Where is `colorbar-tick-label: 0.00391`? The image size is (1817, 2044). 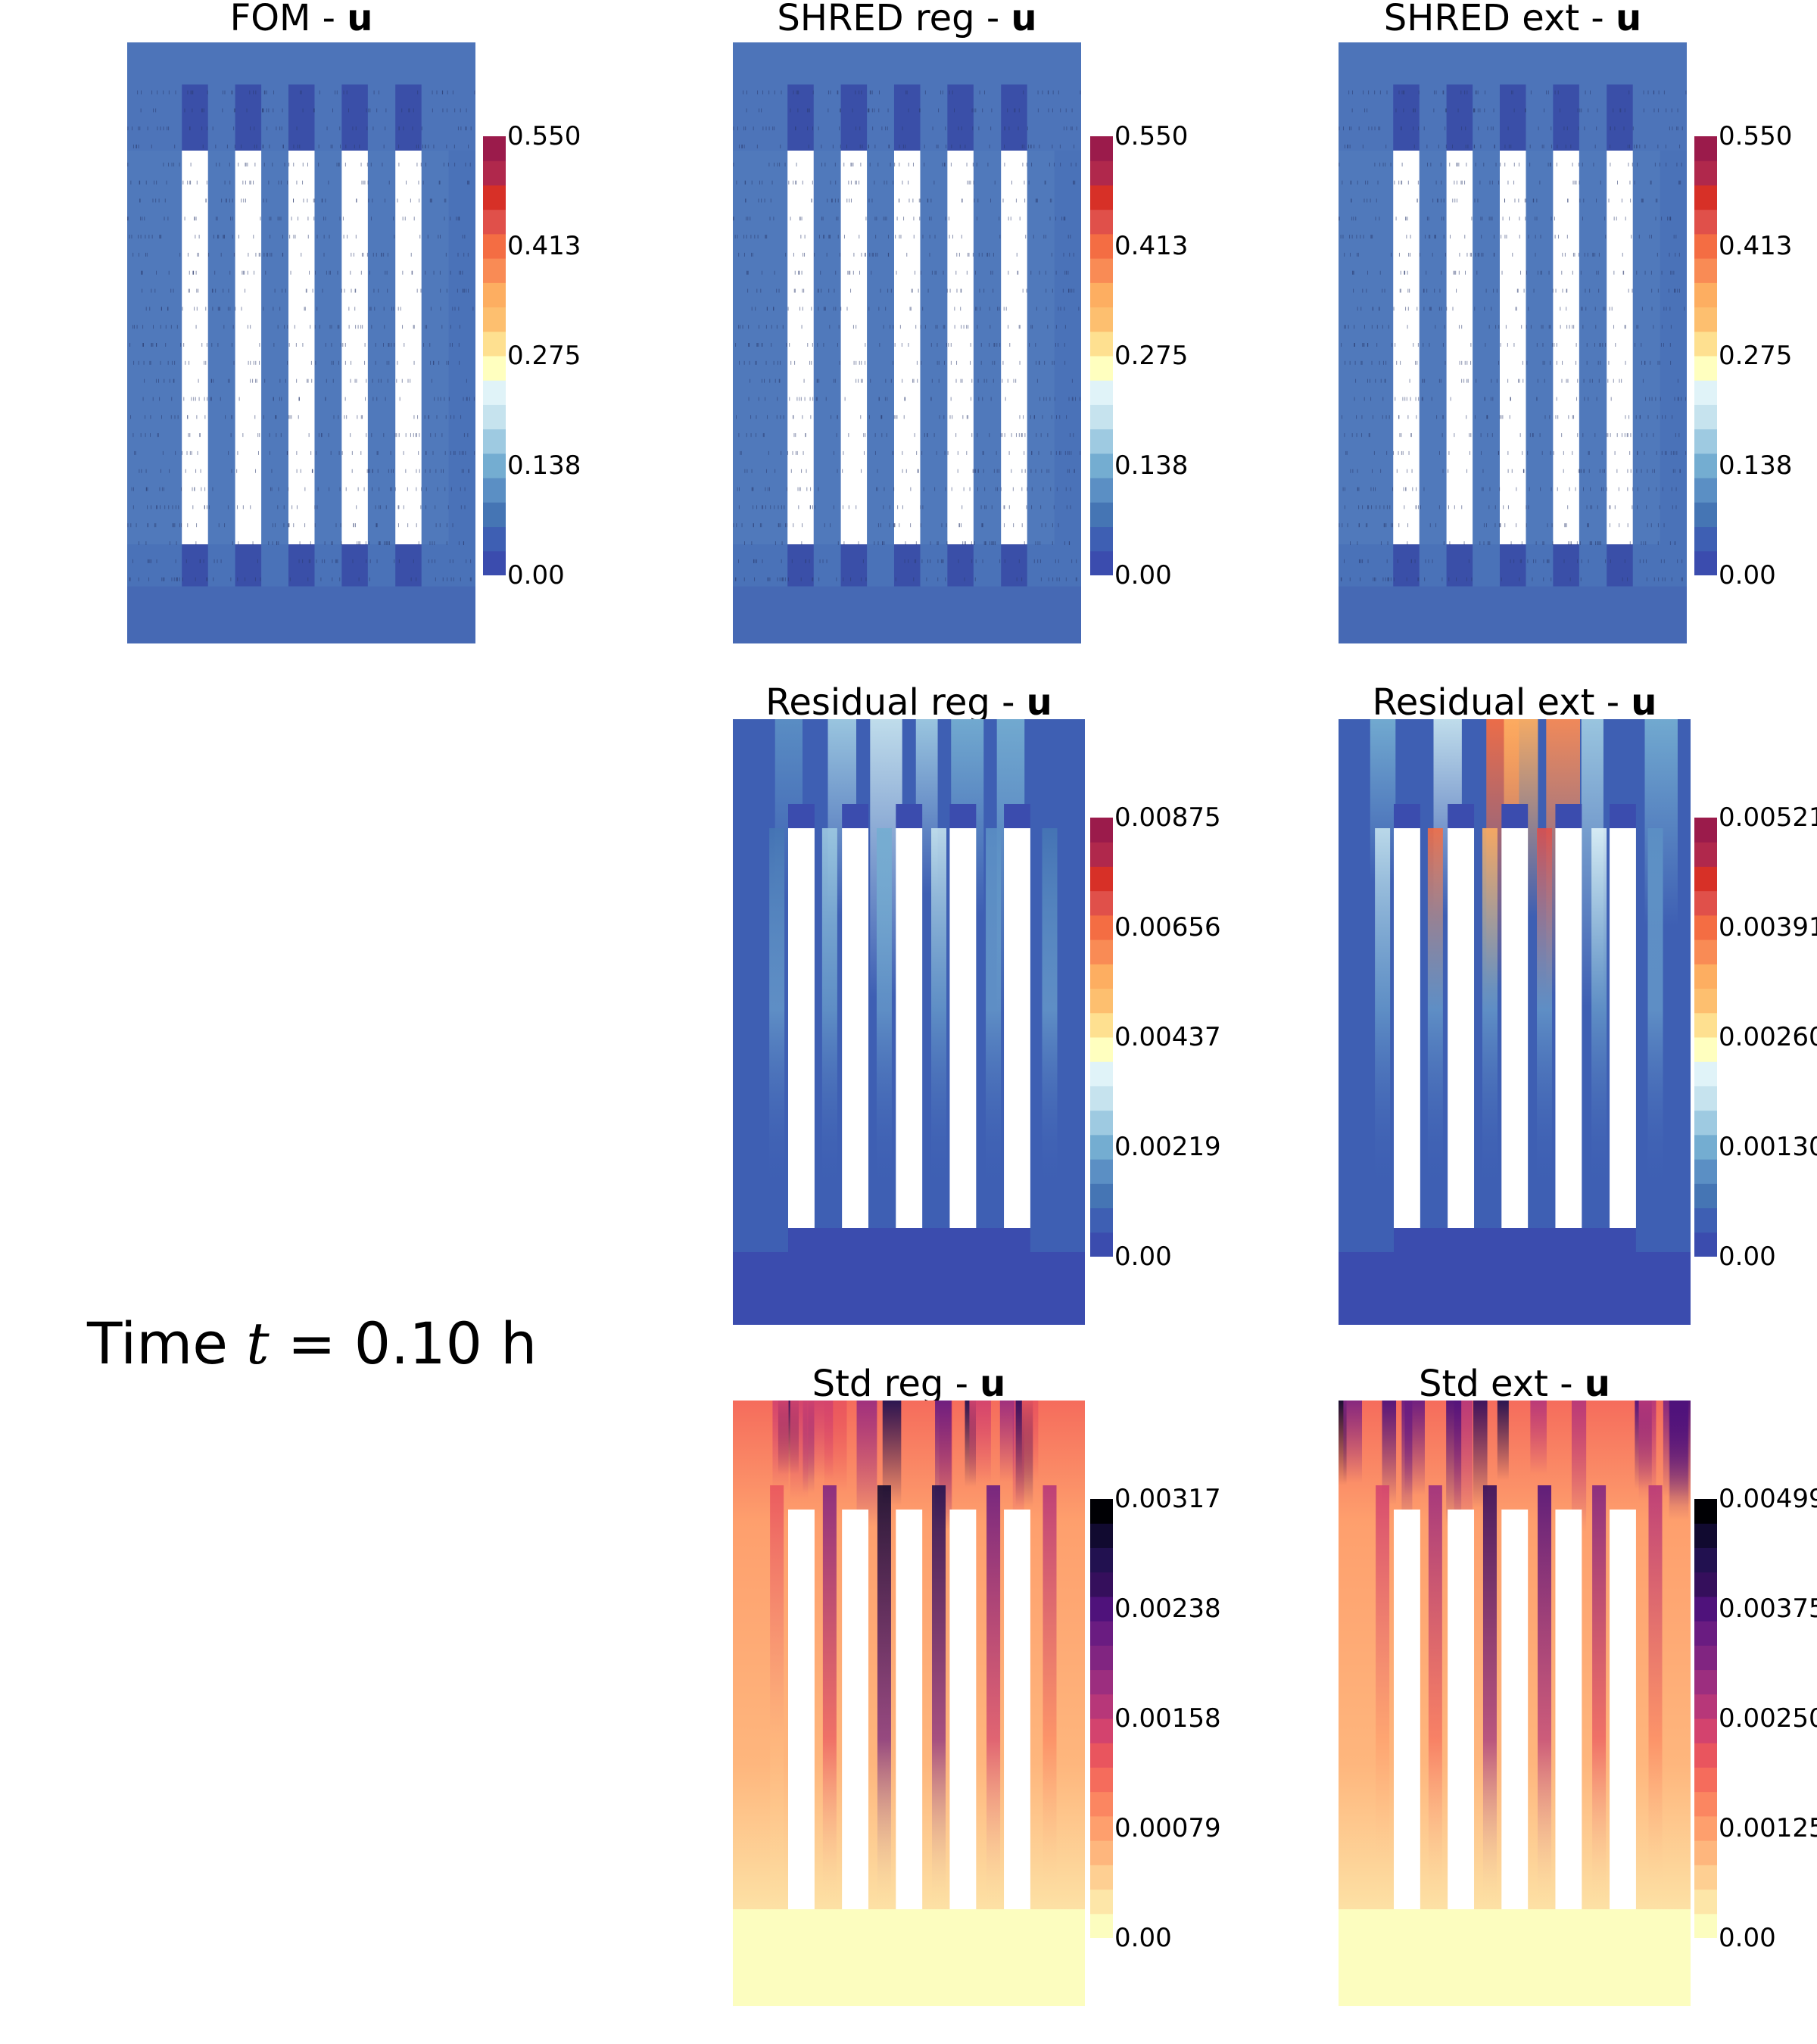 colorbar-tick-label: 0.00391 is located at coordinates (1768, 927).